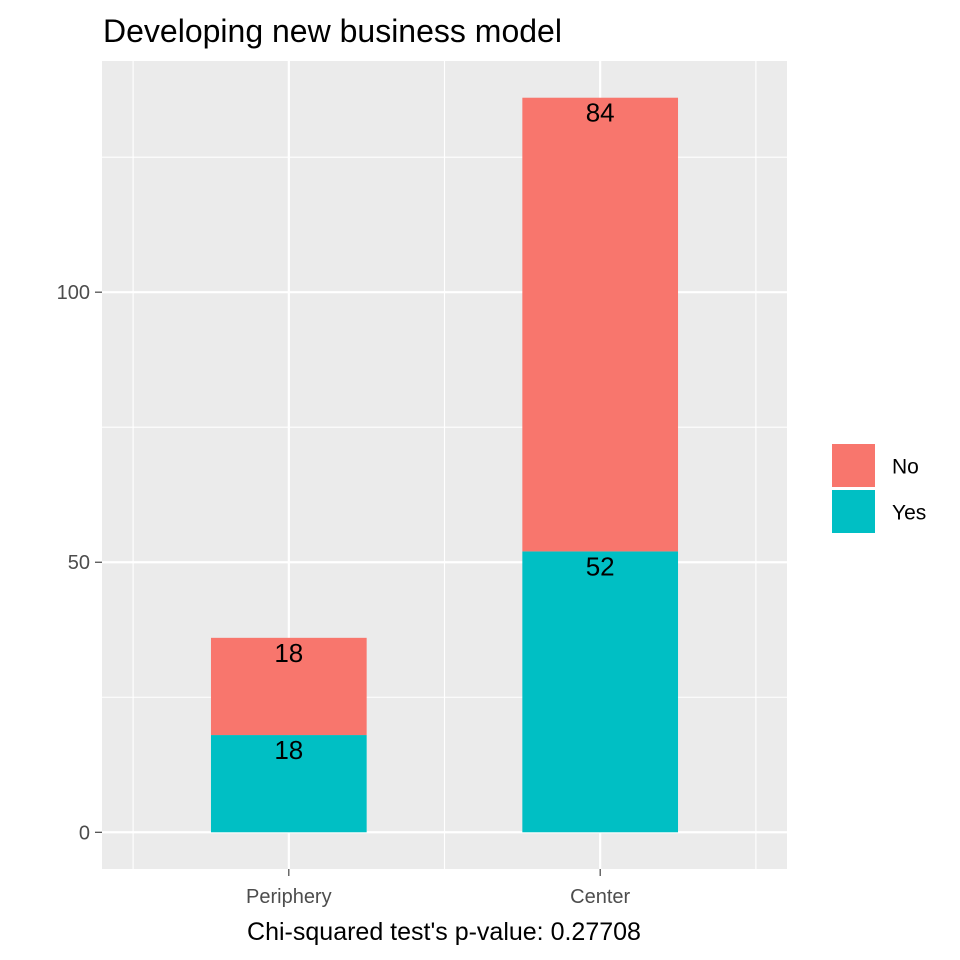 This screenshot has height=960, width=960. What do you see at coordinates (879, 488) in the screenshot?
I see `legend: No Yes` at bounding box center [879, 488].